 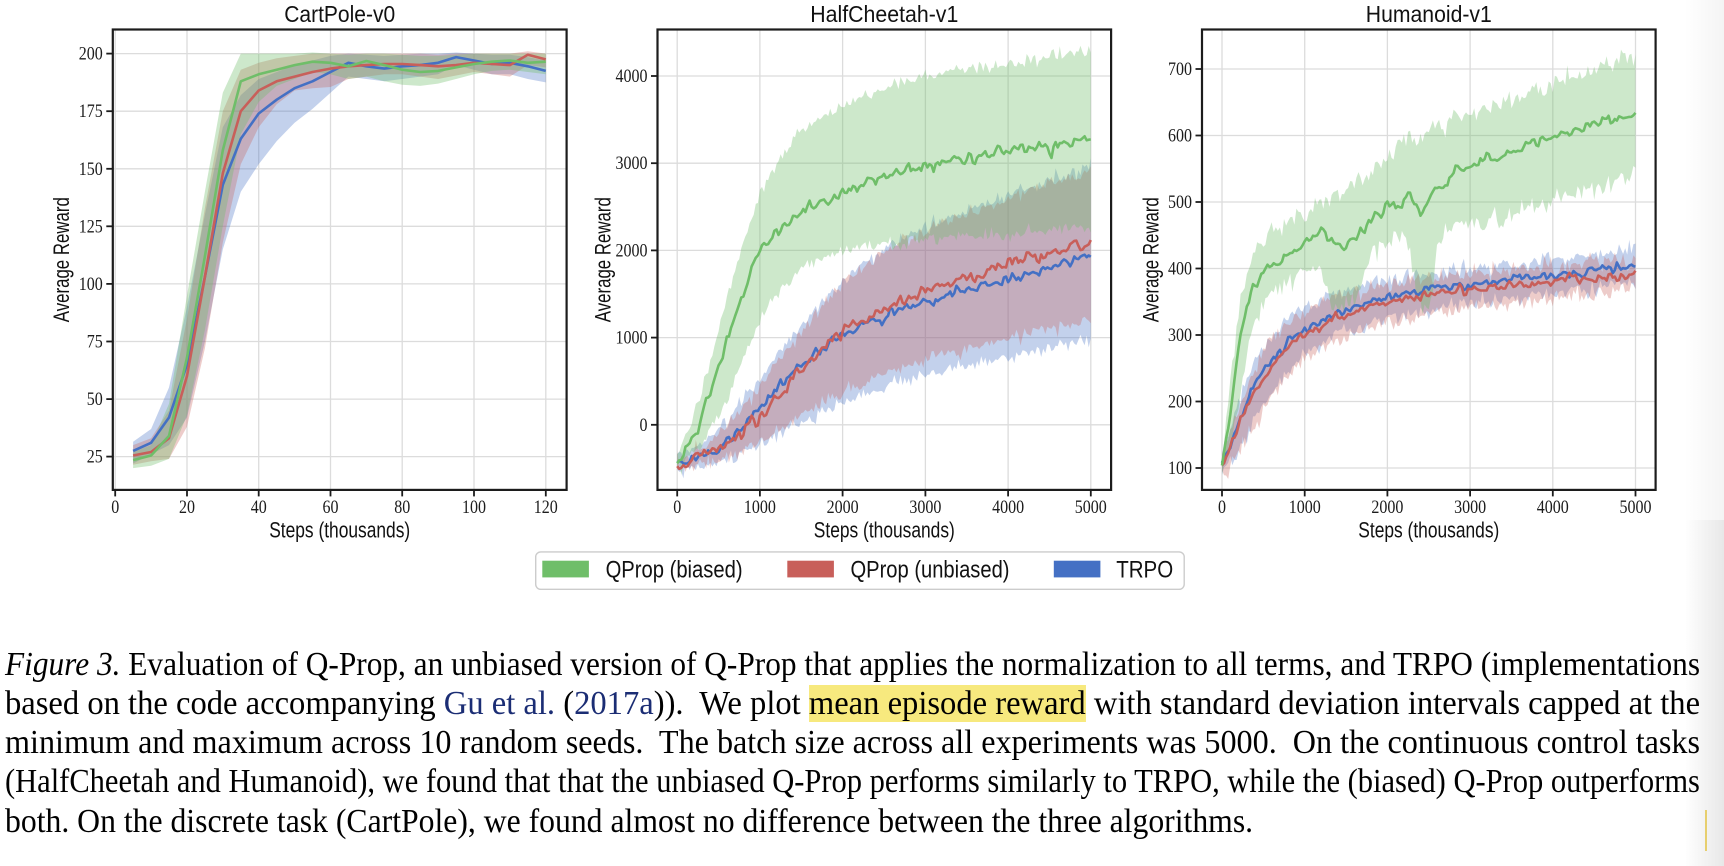 I want to click on svg-text: 150, so click(x=91, y=169).